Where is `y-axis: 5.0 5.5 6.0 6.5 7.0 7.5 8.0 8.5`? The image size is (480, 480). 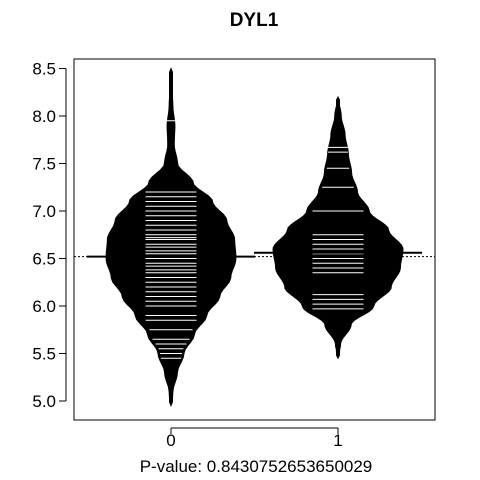
y-axis: 5.0 5.5 6.0 6.5 7.0 7.5 8.0 8.5 is located at coordinates (49, 235).